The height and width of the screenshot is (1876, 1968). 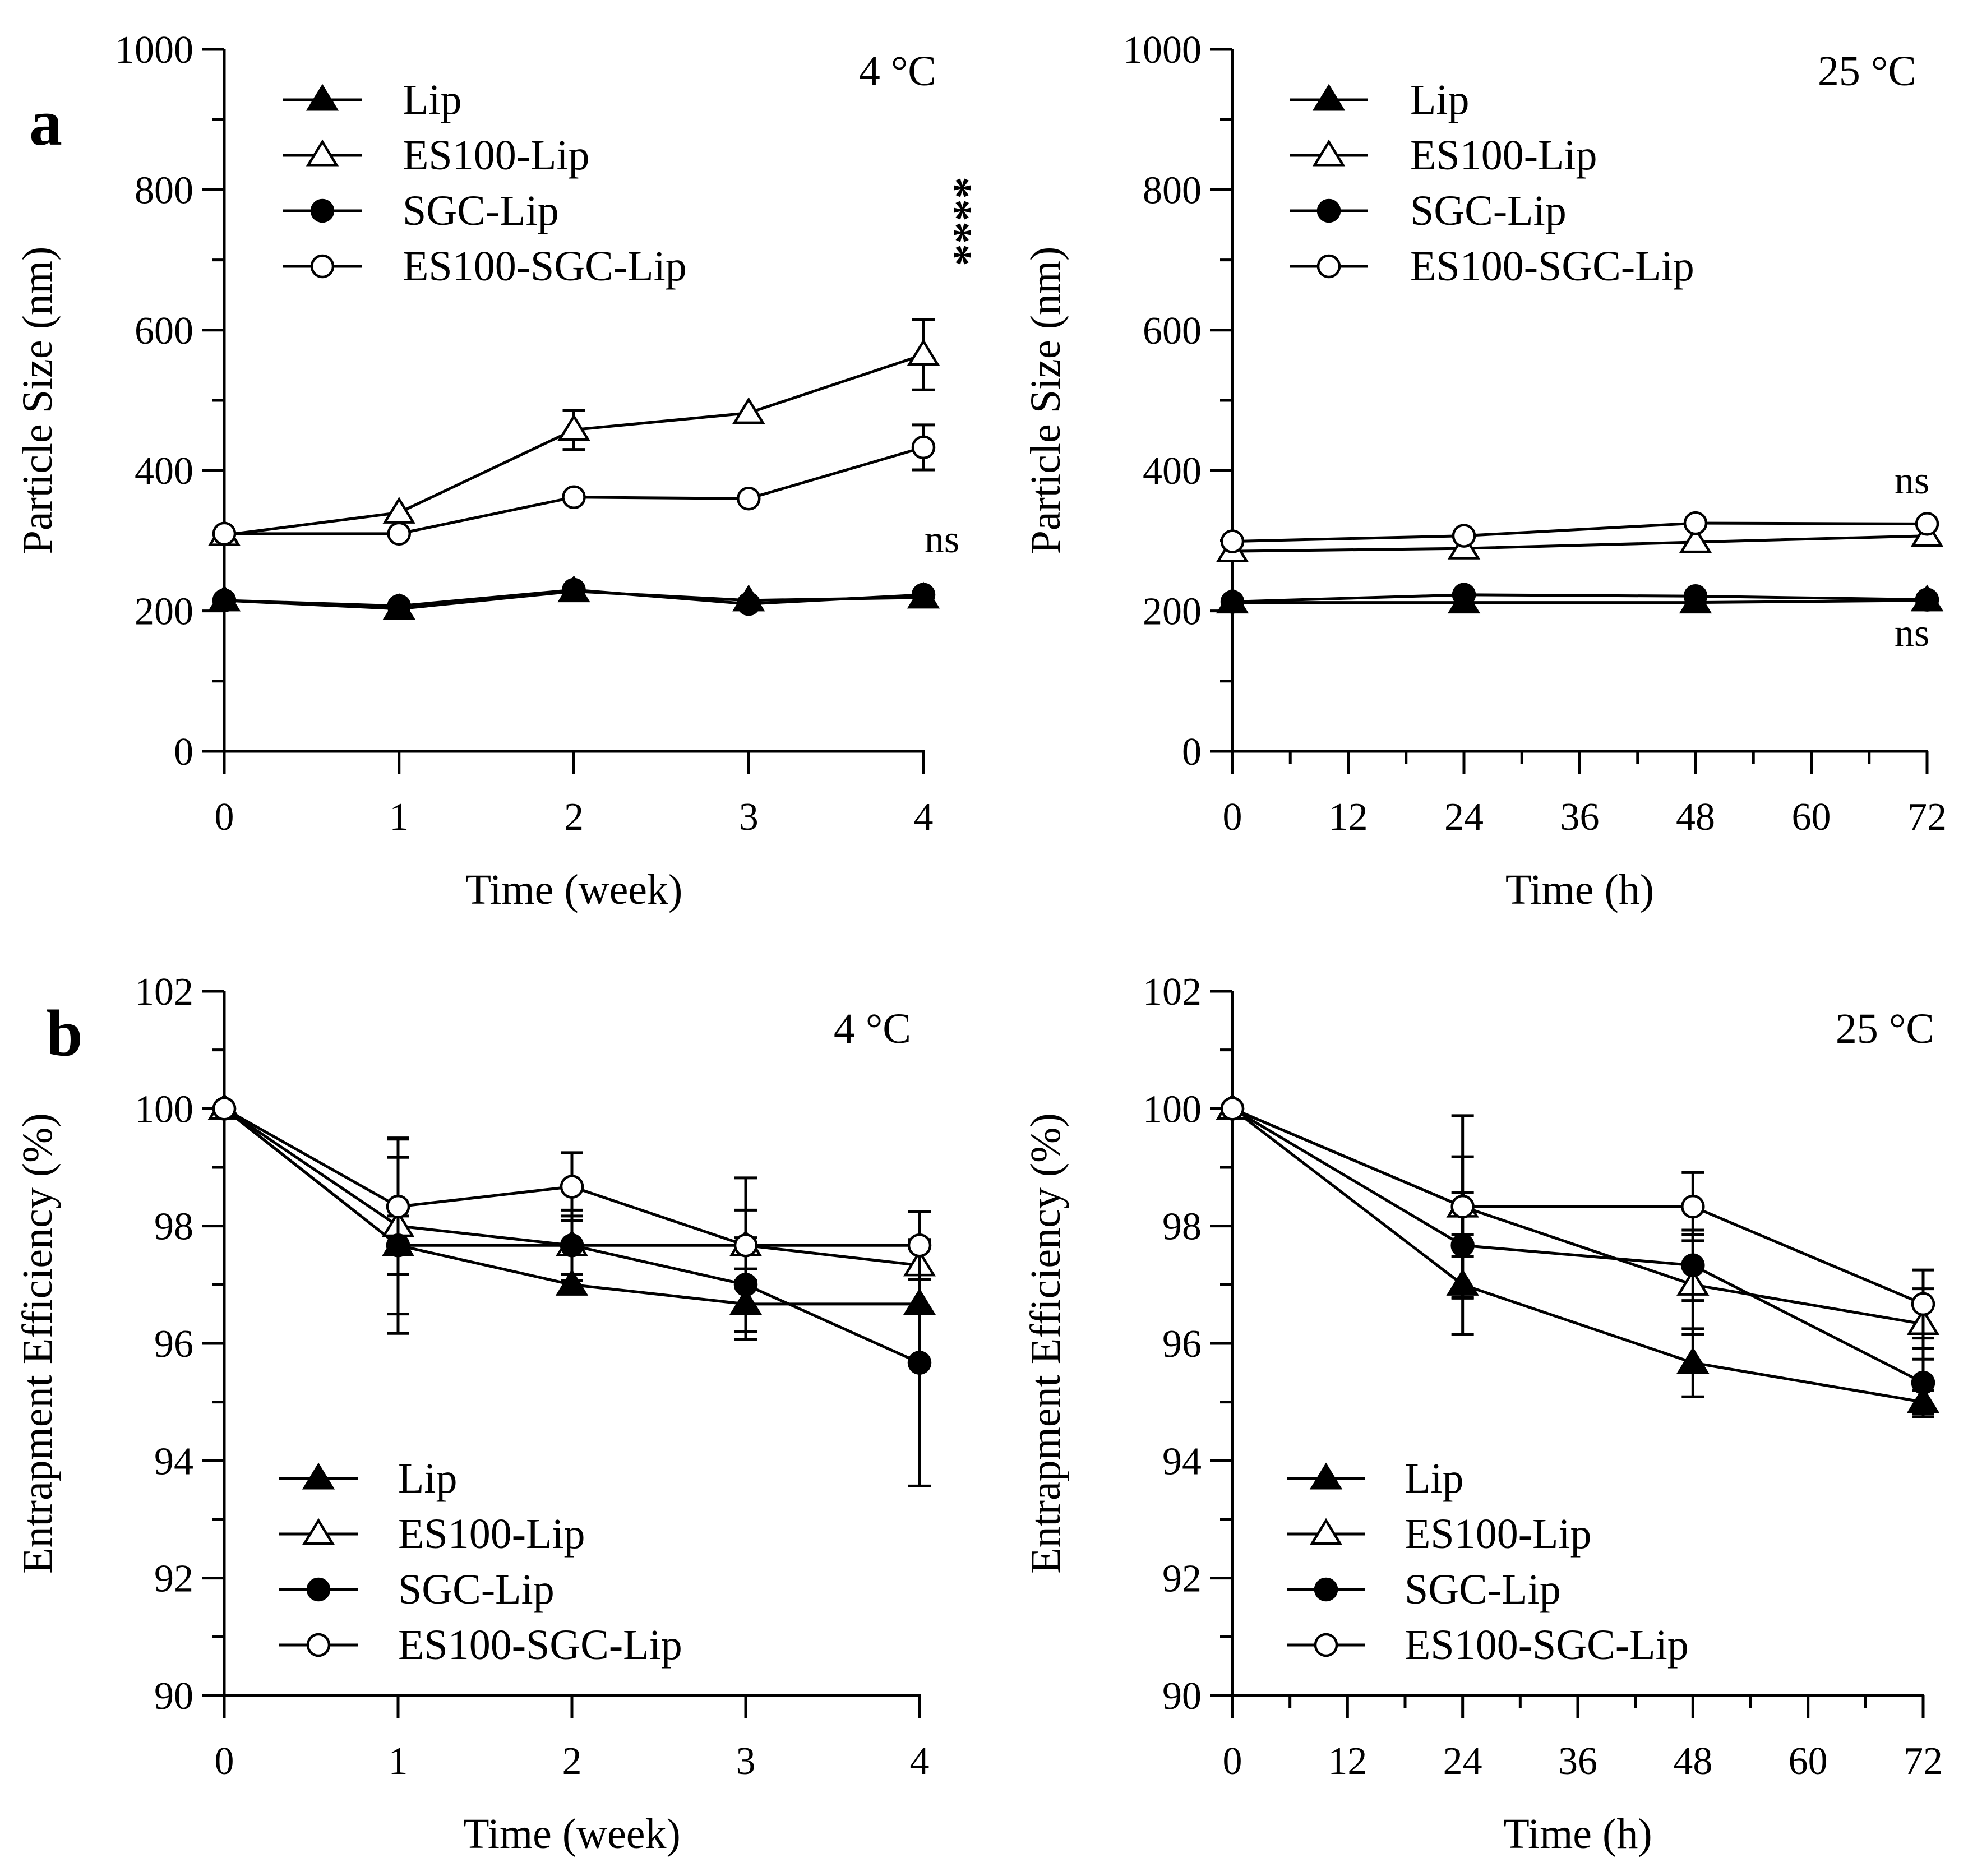 What do you see at coordinates (1045, 401) in the screenshot?
I see `y-axis-title: Particle Size (nm)` at bounding box center [1045, 401].